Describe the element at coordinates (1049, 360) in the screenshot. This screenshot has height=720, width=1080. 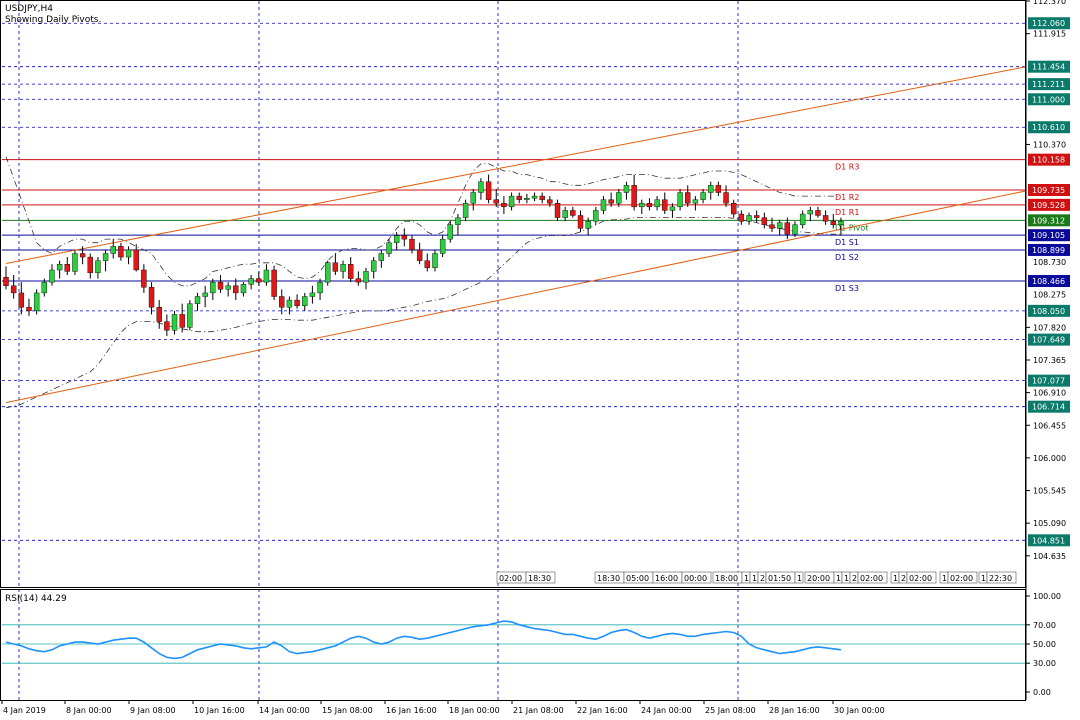
I see `price-tick-label: 107.365` at that location.